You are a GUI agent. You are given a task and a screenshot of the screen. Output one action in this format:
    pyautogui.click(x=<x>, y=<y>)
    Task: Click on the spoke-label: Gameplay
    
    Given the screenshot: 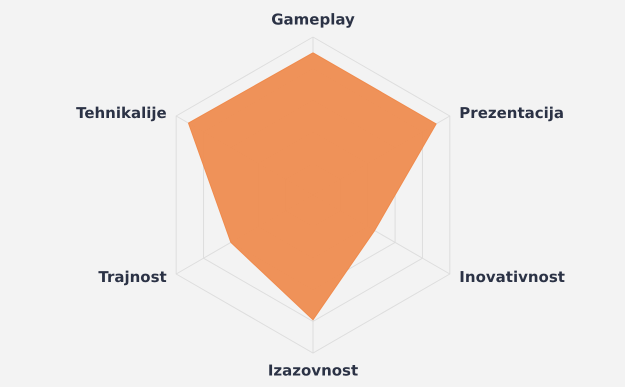 What is the action you would take?
    pyautogui.click(x=313, y=19)
    